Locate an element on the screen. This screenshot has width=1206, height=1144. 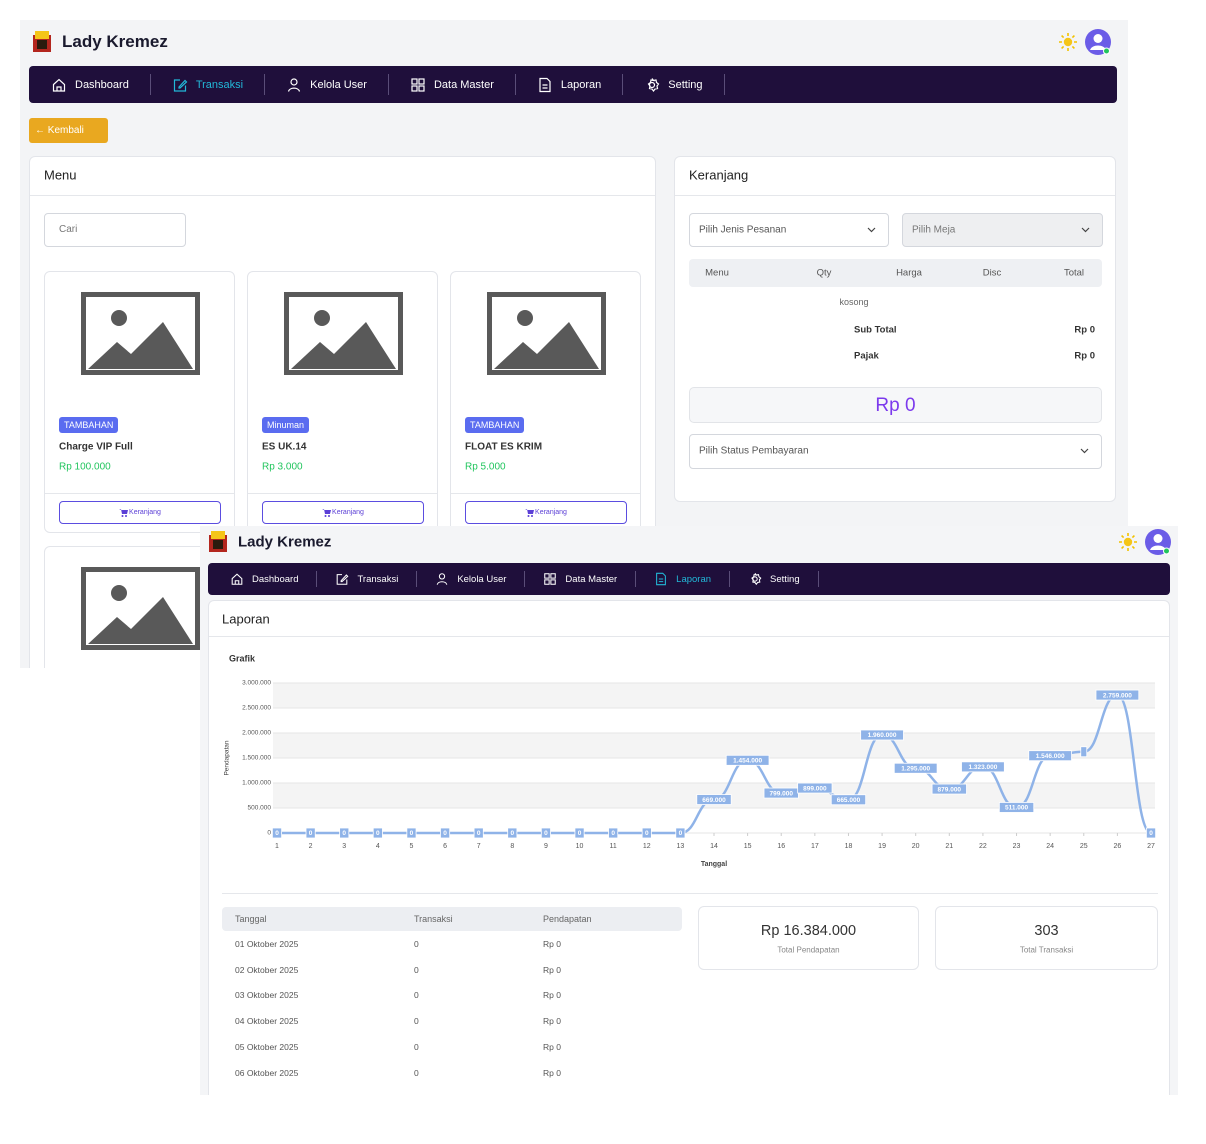
panel-title: Laporan is located at coordinates (246, 619).